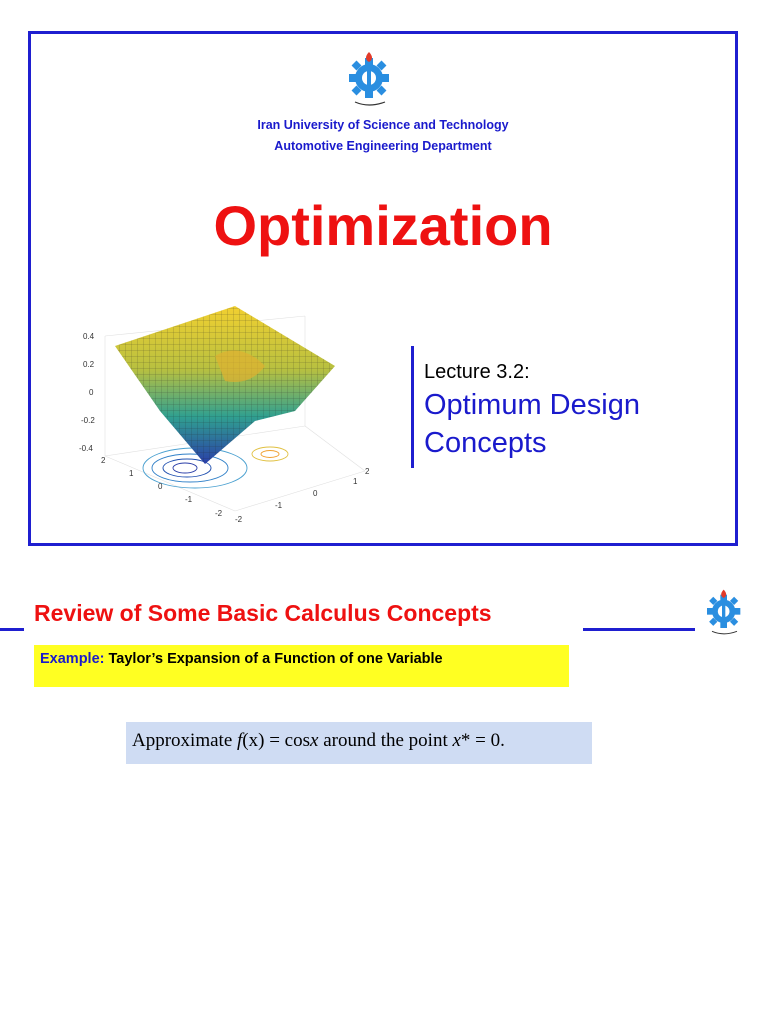 Image resolution: width=768 pixels, height=1024 pixels. I want to click on approx-point: x, so click(456, 740).